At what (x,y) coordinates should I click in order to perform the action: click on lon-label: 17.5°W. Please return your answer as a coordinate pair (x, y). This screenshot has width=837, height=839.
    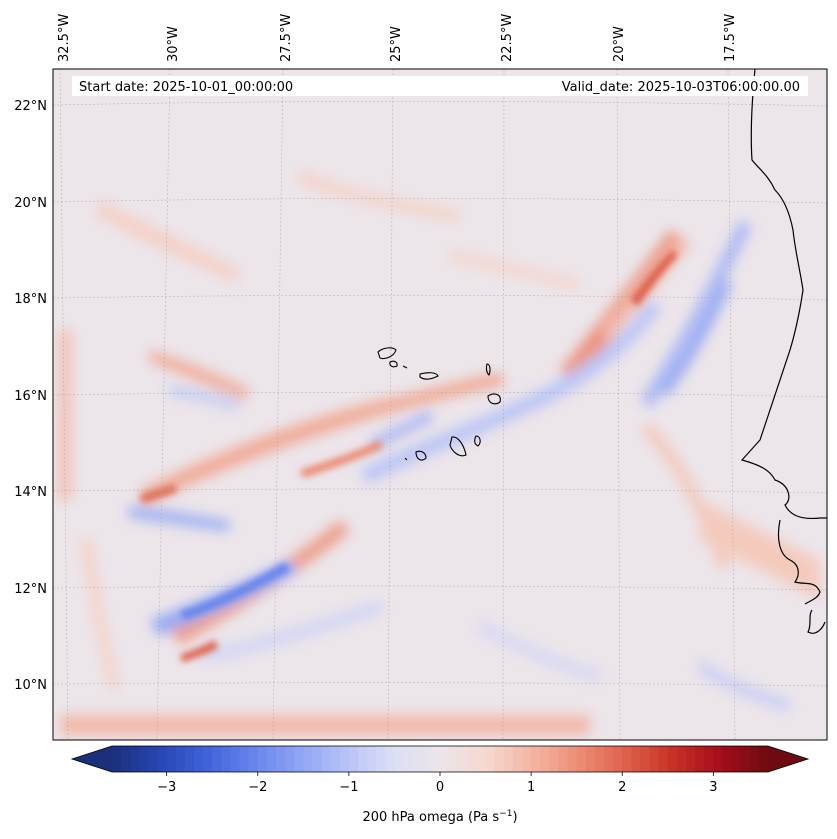
    Looking at the image, I should click on (730, 38).